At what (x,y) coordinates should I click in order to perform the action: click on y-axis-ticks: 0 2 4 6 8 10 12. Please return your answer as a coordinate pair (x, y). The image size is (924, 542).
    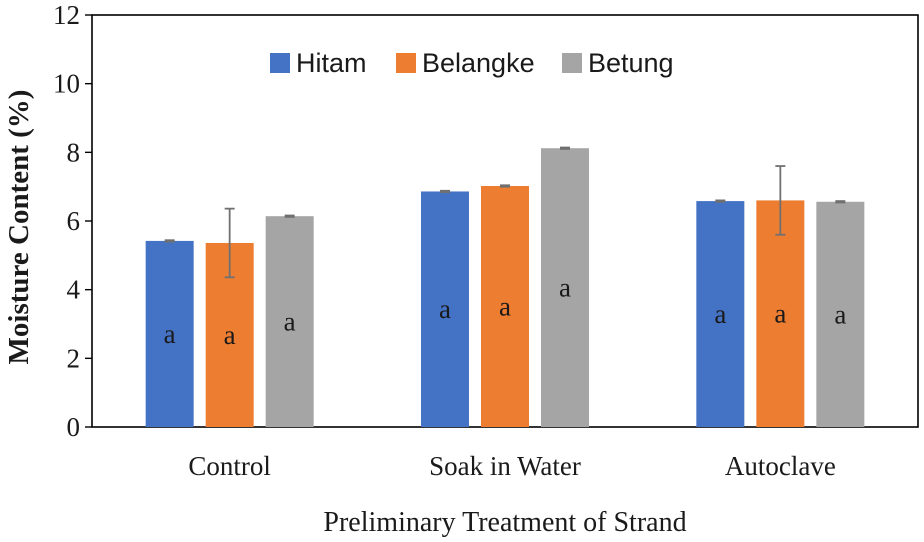
    Looking at the image, I should click on (72, 221).